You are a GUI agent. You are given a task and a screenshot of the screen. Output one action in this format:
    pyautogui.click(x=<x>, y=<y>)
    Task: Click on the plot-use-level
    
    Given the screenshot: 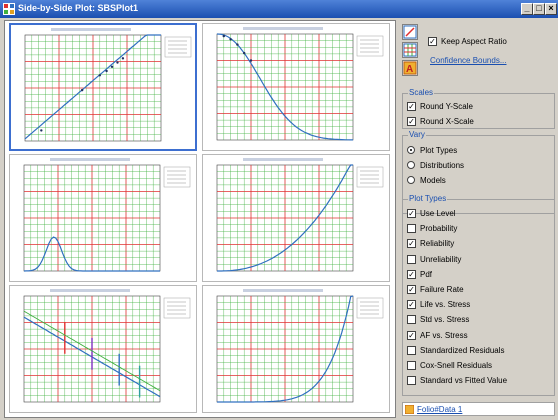 What is the action you would take?
    pyautogui.click(x=103, y=87)
    